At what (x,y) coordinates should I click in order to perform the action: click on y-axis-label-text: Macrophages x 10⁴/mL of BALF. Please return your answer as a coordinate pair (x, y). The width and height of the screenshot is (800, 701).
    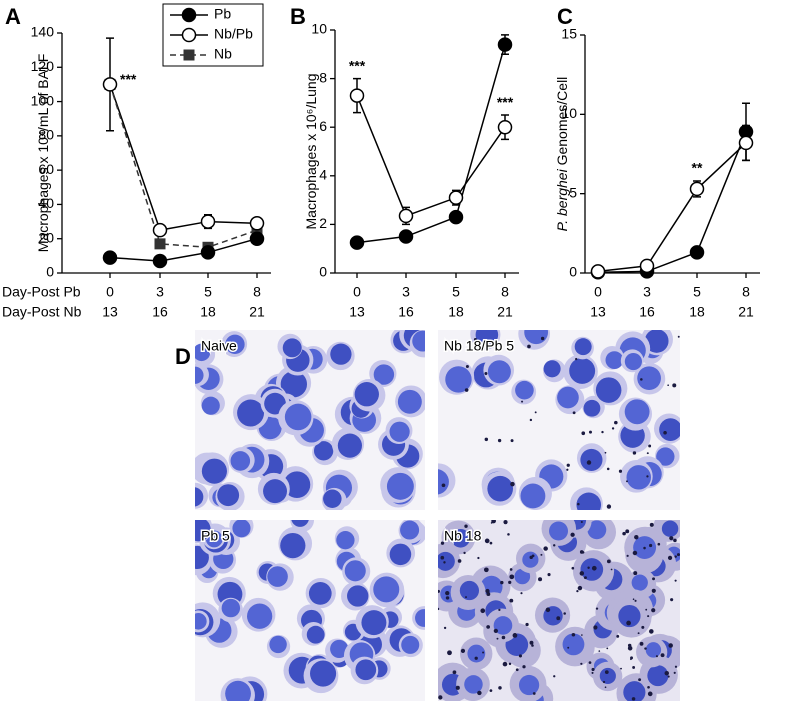
    Looking at the image, I should click on (43, 153).